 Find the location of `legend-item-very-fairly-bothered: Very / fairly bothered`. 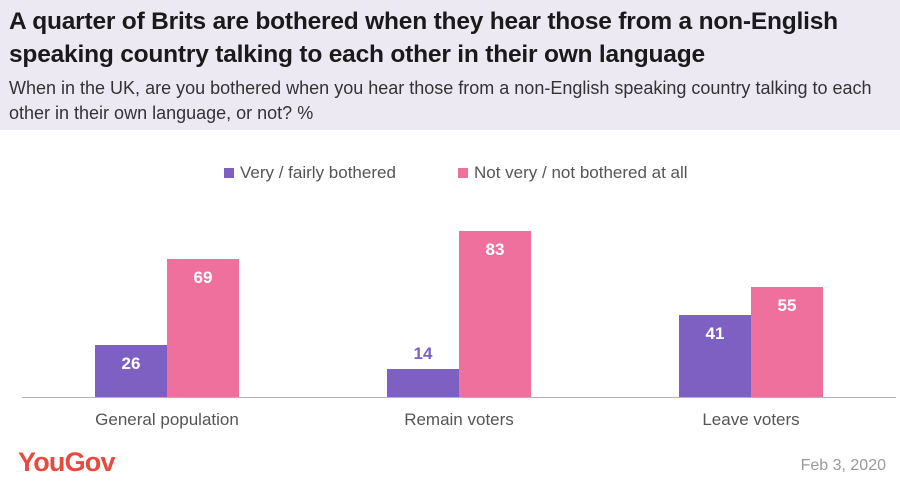

legend-item-very-fairly-bothered: Very / fairly bothered is located at coordinates (310, 173).